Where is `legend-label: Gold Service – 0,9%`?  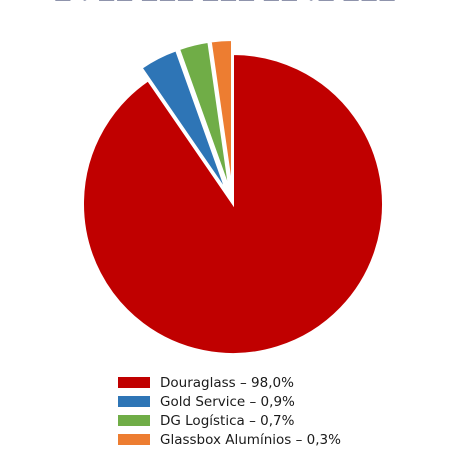 legend-label: Gold Service – 0,9% is located at coordinates (227, 401).